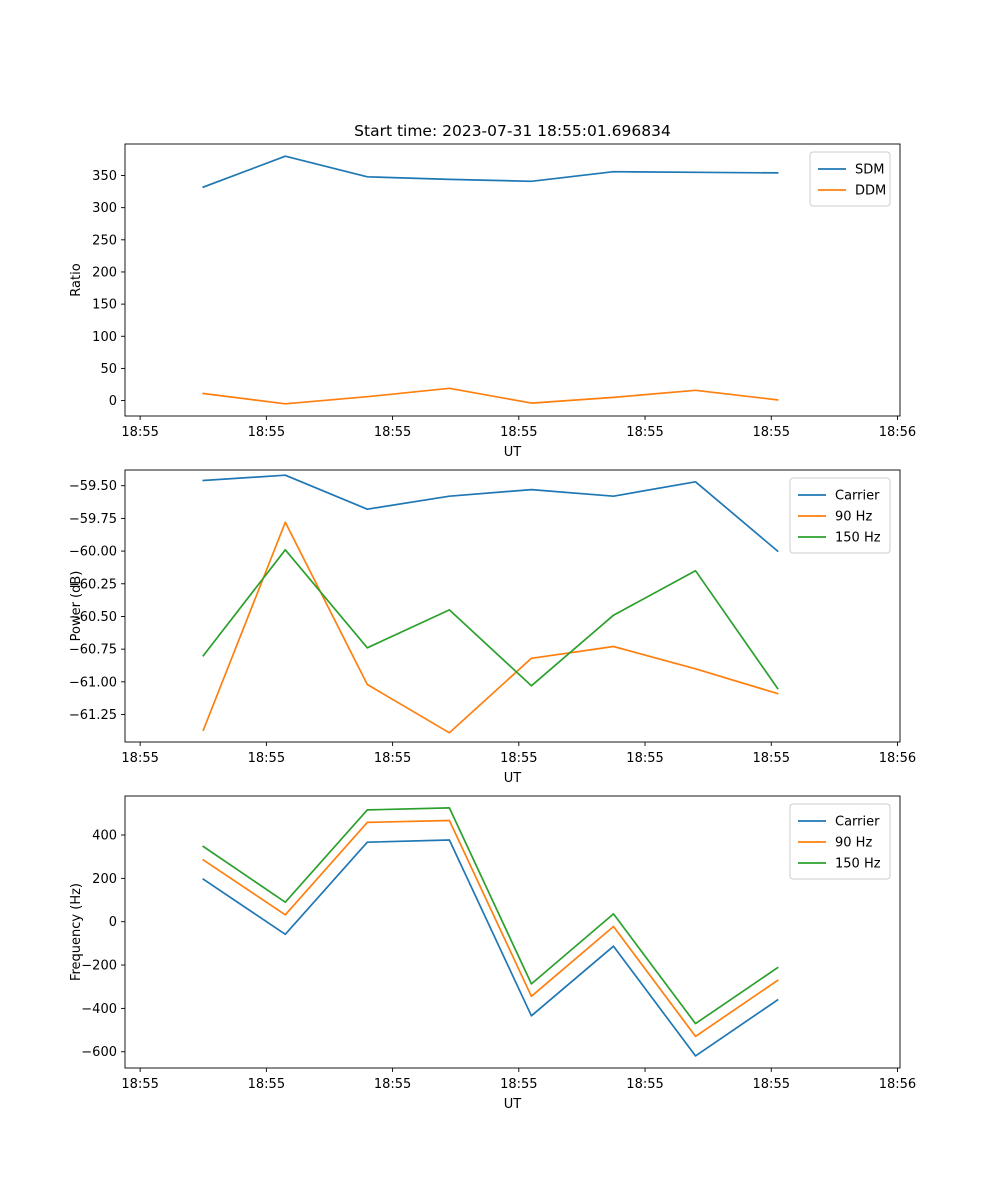 The image size is (1000, 1200). Describe the element at coordinates (104, 240) in the screenshot. I see `y-tick-label: 250` at that location.